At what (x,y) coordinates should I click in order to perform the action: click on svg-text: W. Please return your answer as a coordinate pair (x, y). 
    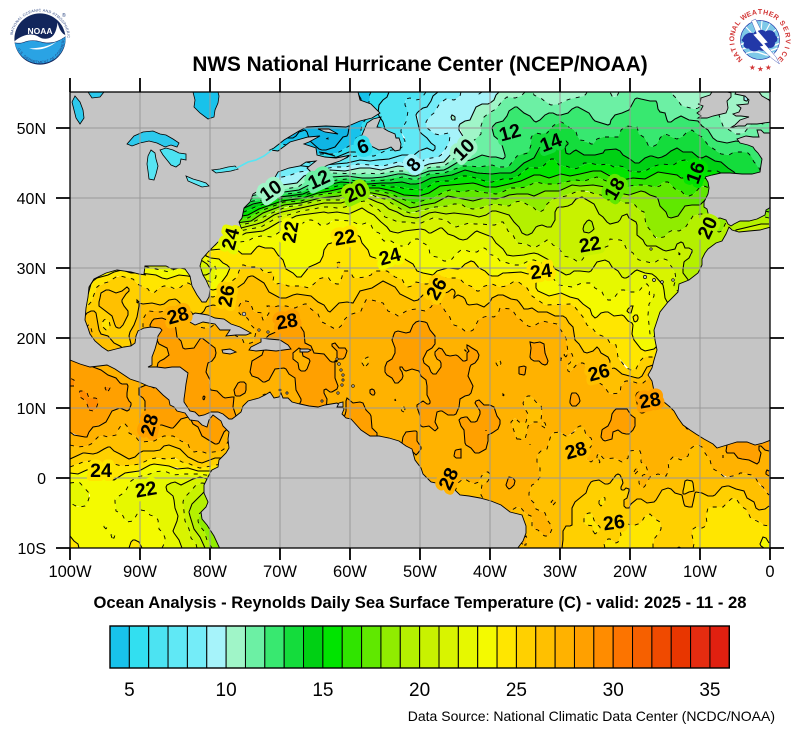
    Looking at the image, I should click on (745, 18).